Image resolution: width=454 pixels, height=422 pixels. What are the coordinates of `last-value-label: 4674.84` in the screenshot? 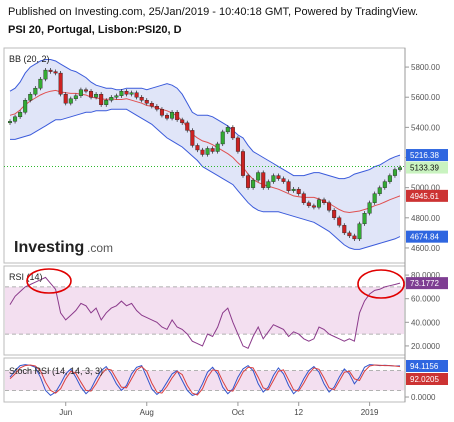 It's located at (424, 237).